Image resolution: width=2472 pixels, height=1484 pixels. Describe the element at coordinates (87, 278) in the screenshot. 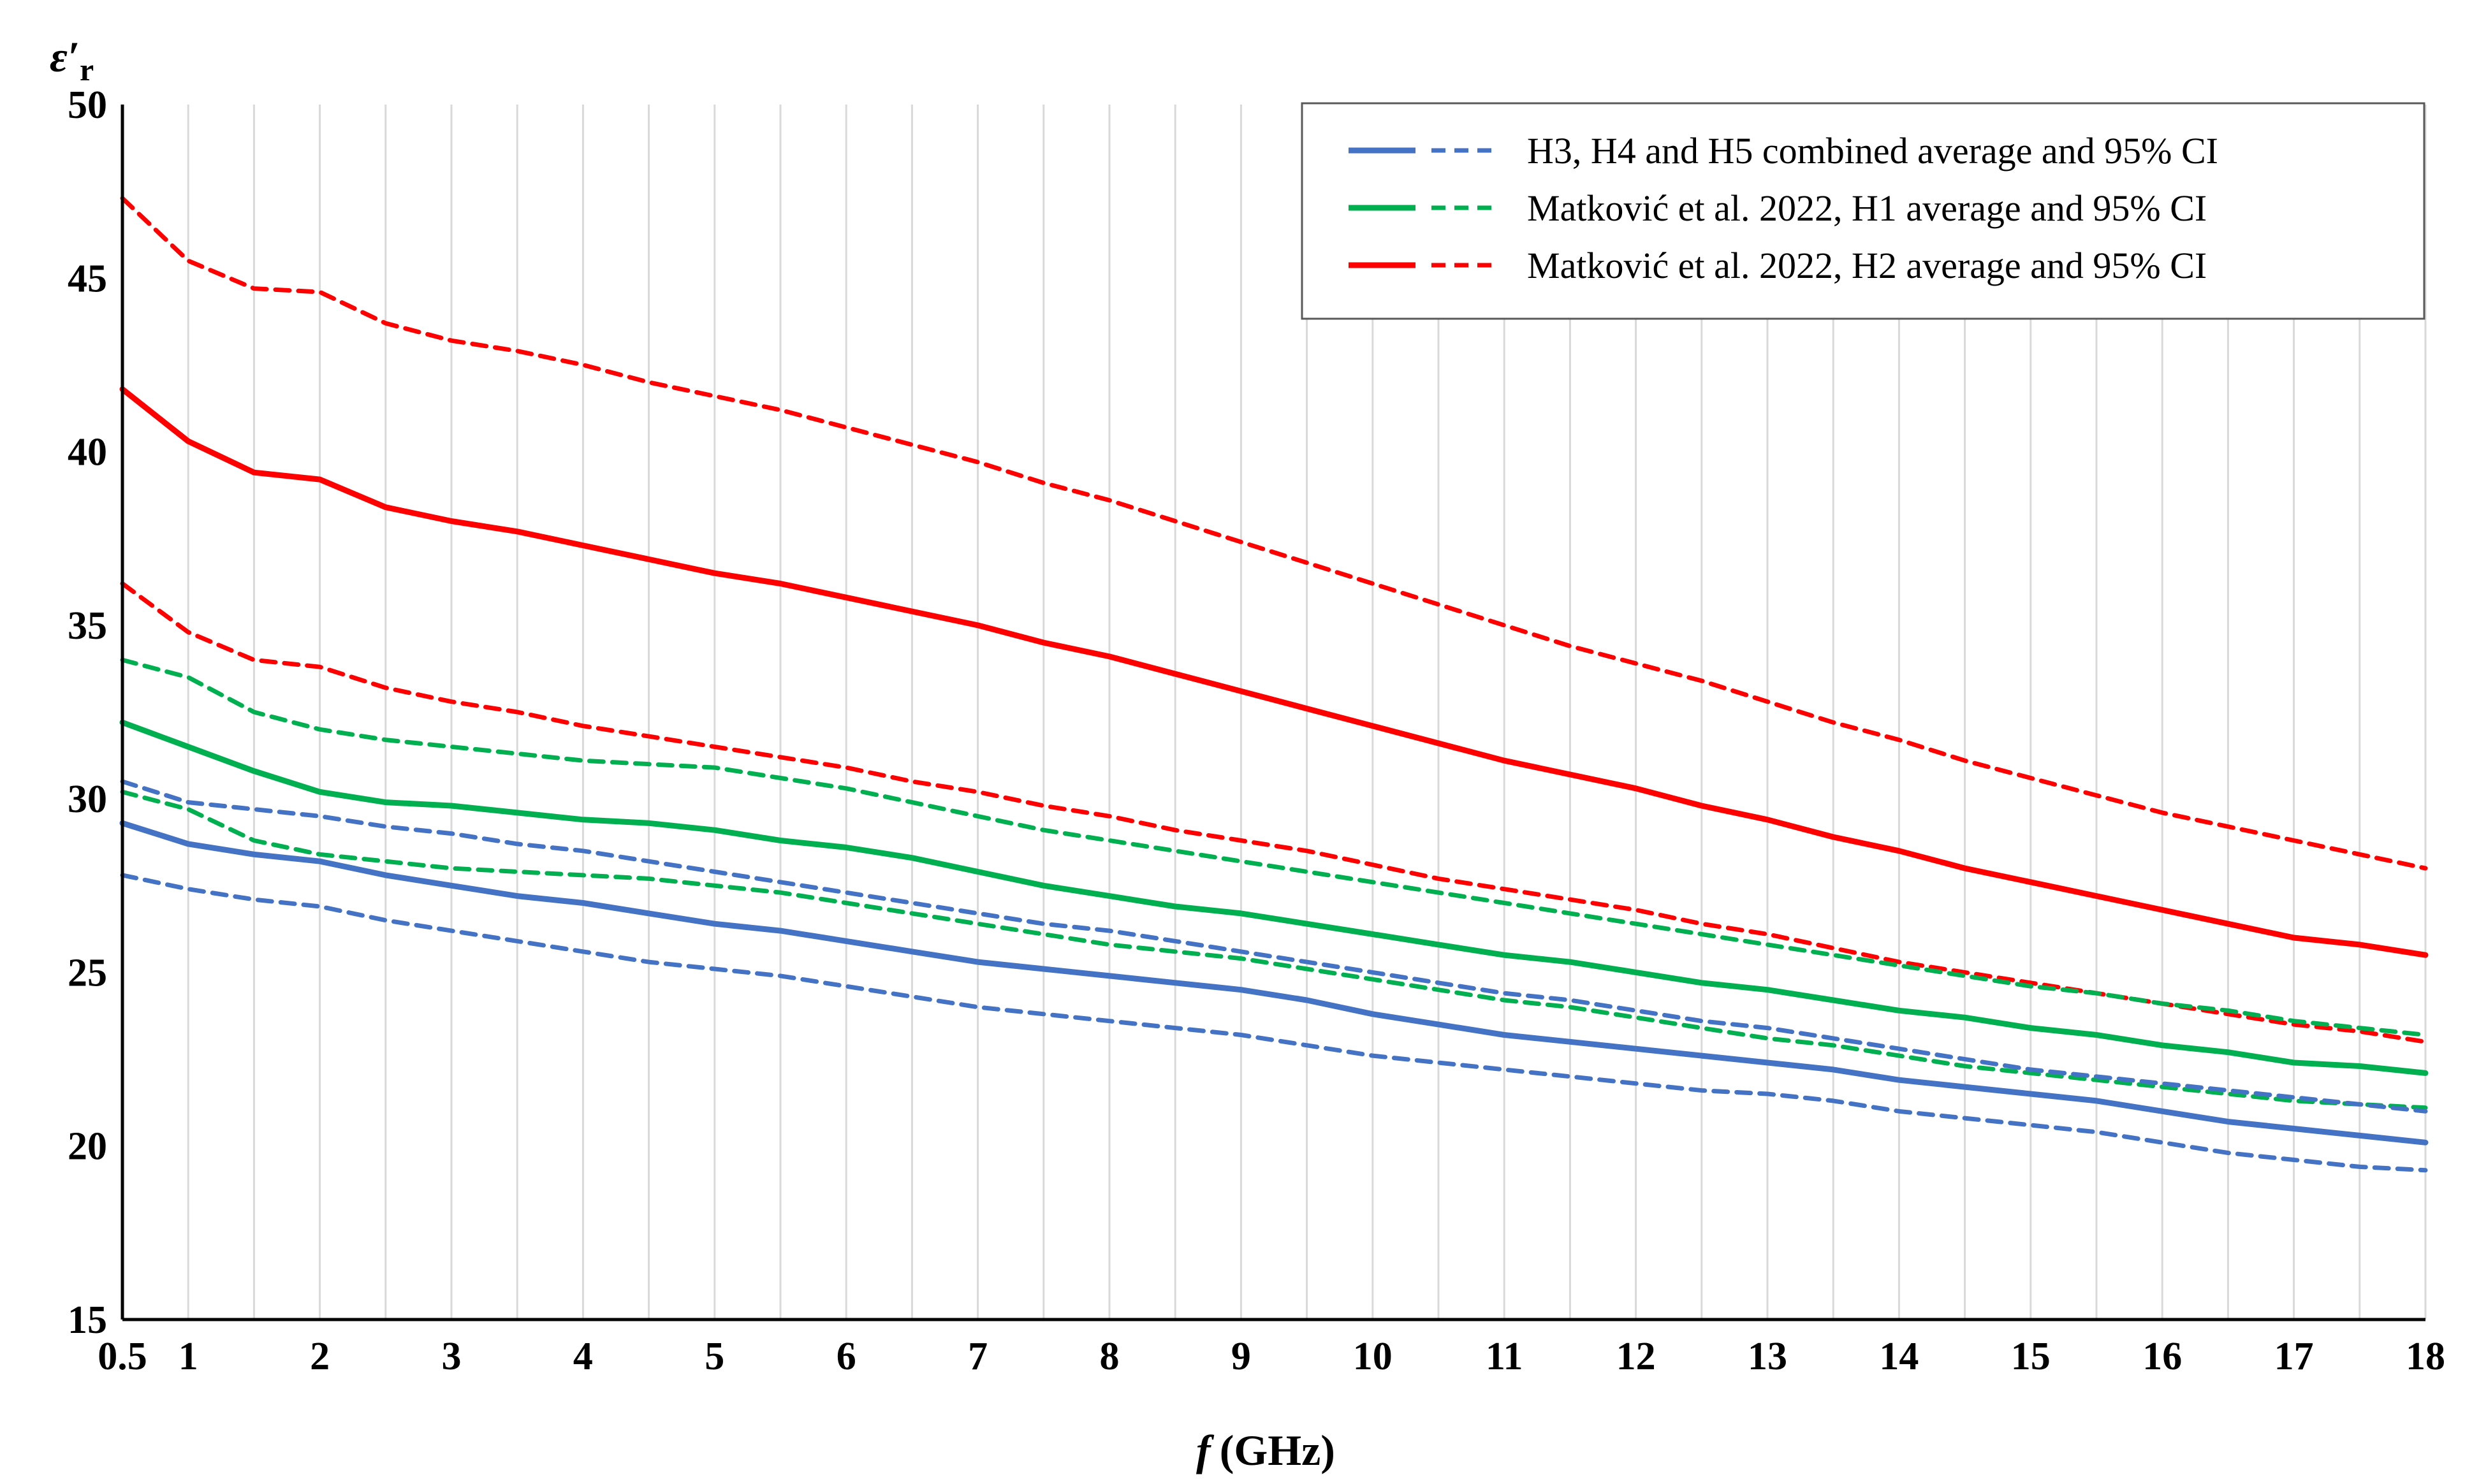

I see `y-tick-label: 45` at that location.